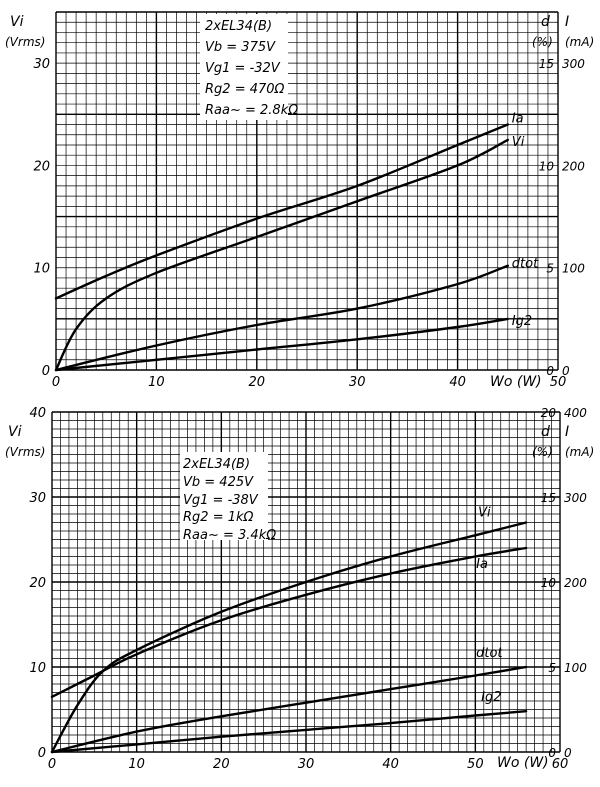 This screenshot has height=787, width=600. I want to click on info-raa: Raa~ = 2.8kΩ, so click(251, 110).